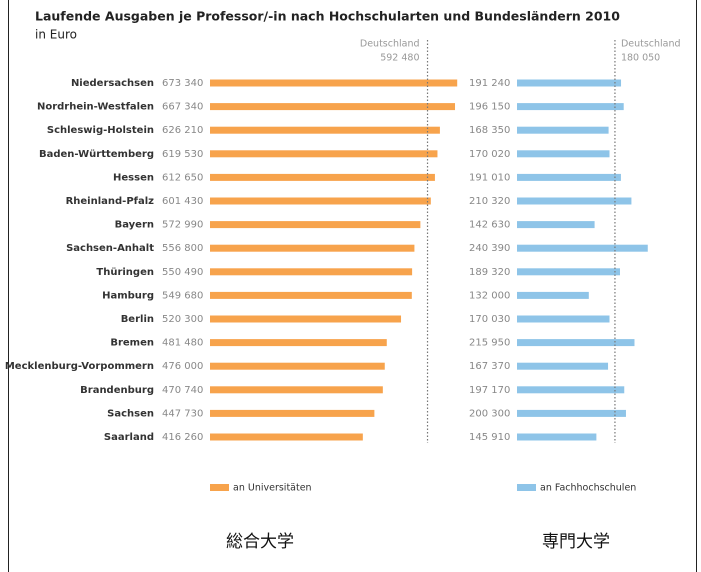 The height and width of the screenshot is (572, 701). Describe the element at coordinates (489, 390) in the screenshot. I see `value-label: 197 170` at that location.